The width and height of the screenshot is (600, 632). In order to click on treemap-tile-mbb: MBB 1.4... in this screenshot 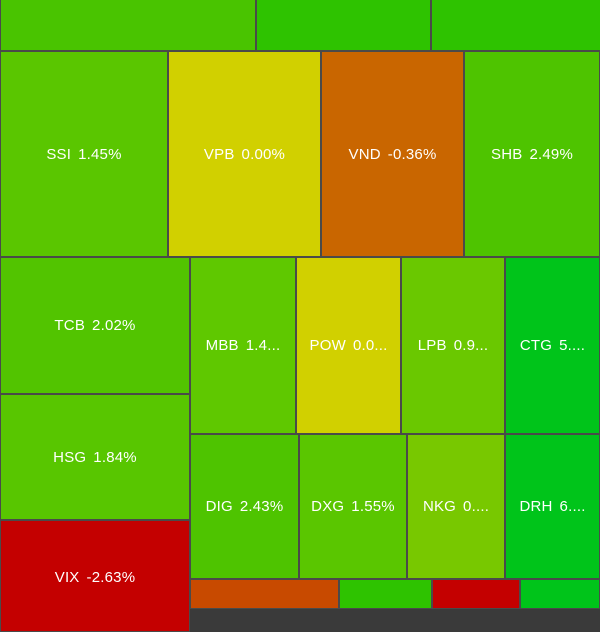, I will do `click(243, 345)`.